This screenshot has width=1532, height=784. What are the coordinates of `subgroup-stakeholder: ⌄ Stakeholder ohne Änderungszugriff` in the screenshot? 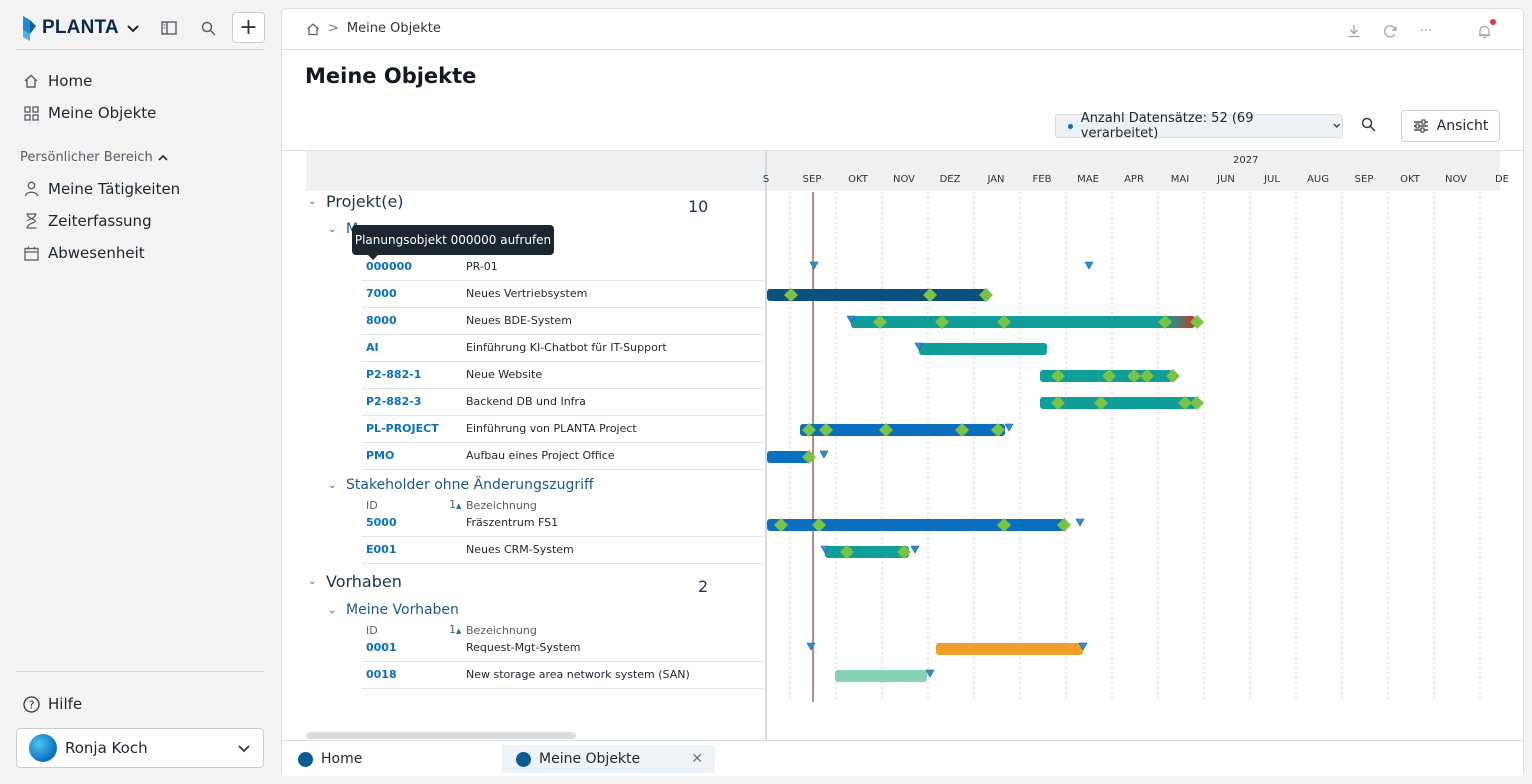 It's located at (461, 485).